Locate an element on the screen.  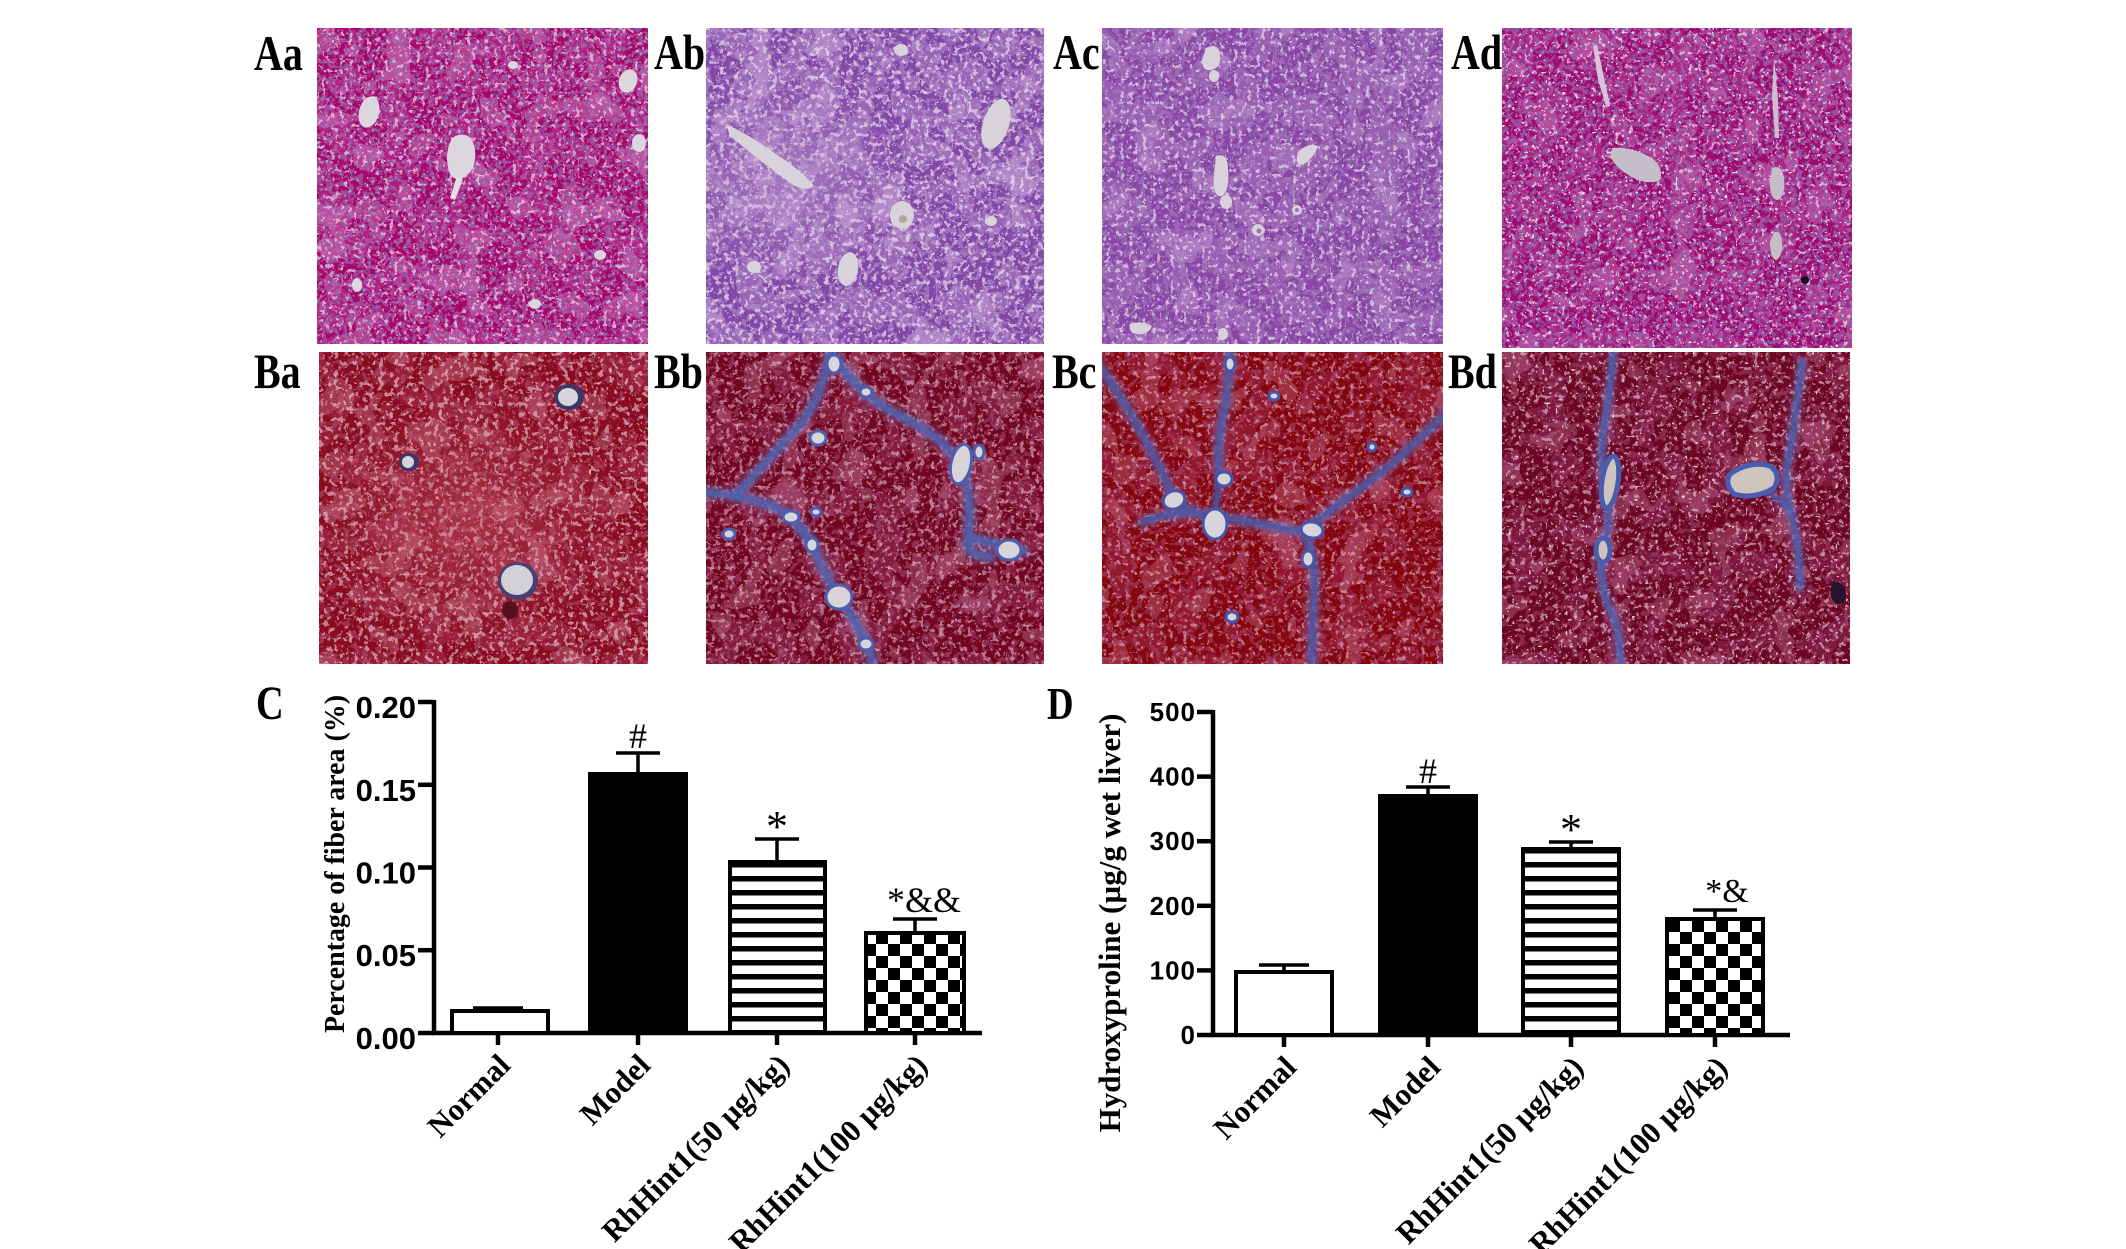
svg-text: 0.20 is located at coordinates (386, 707).